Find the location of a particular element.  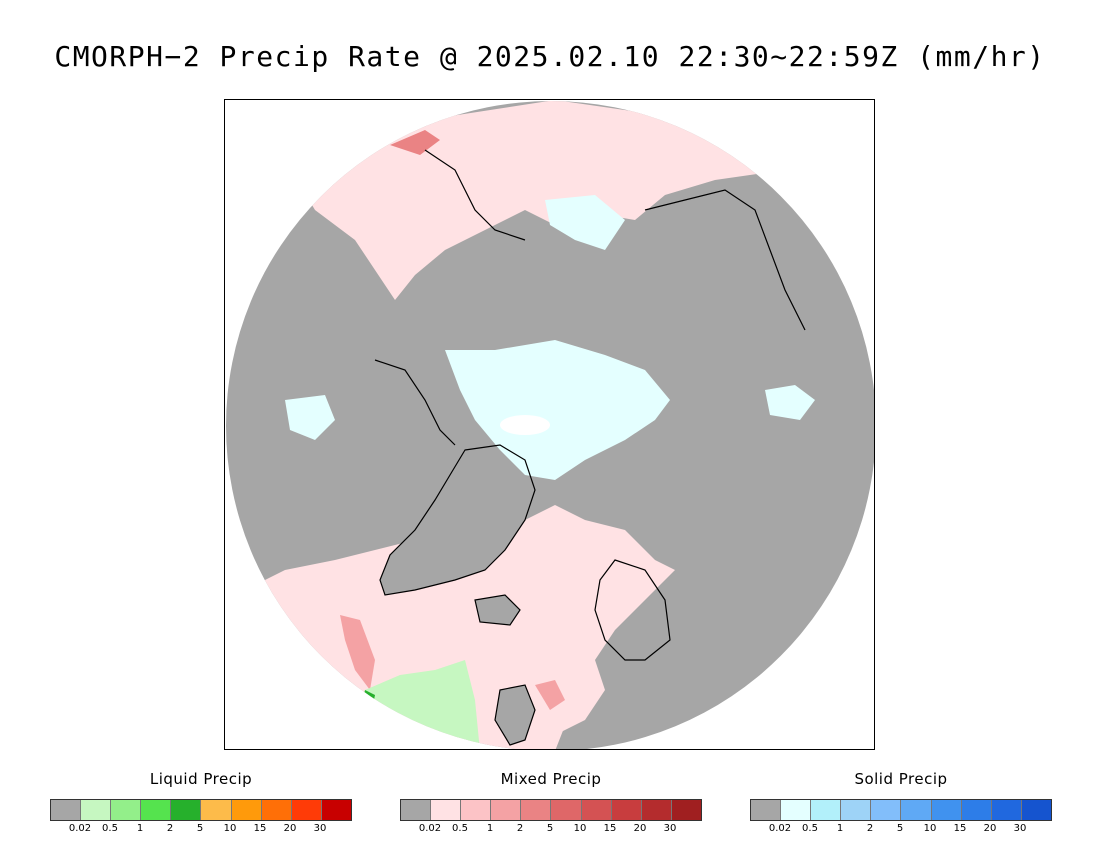

coastline-uk is located at coordinates (515, 715).